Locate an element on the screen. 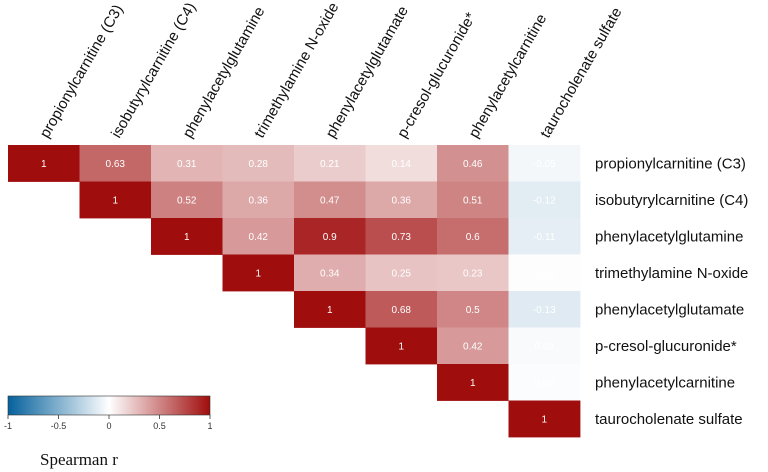 Image resolution: width=768 pixels, height=472 pixels. cell-value-label: 0.68 is located at coordinates (402, 310).